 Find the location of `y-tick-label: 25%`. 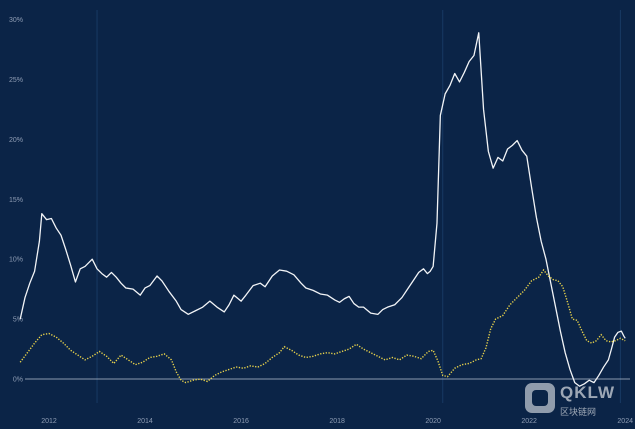

y-tick-label: 25% is located at coordinates (16, 80).